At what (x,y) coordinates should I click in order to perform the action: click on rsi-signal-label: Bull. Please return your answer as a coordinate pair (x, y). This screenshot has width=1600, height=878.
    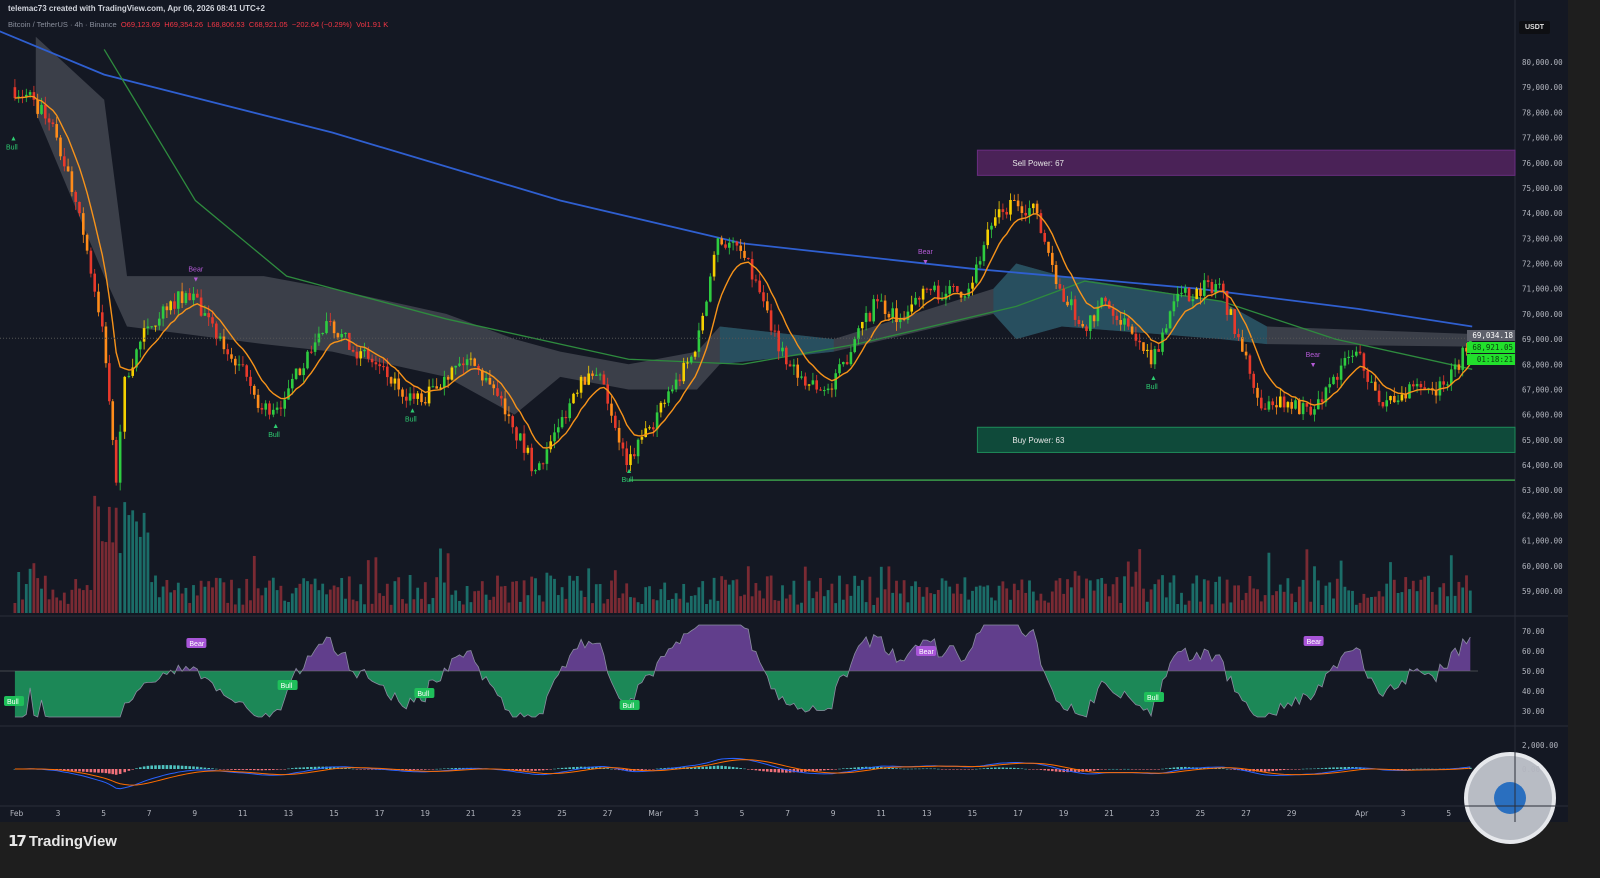
    Looking at the image, I should click on (423, 694).